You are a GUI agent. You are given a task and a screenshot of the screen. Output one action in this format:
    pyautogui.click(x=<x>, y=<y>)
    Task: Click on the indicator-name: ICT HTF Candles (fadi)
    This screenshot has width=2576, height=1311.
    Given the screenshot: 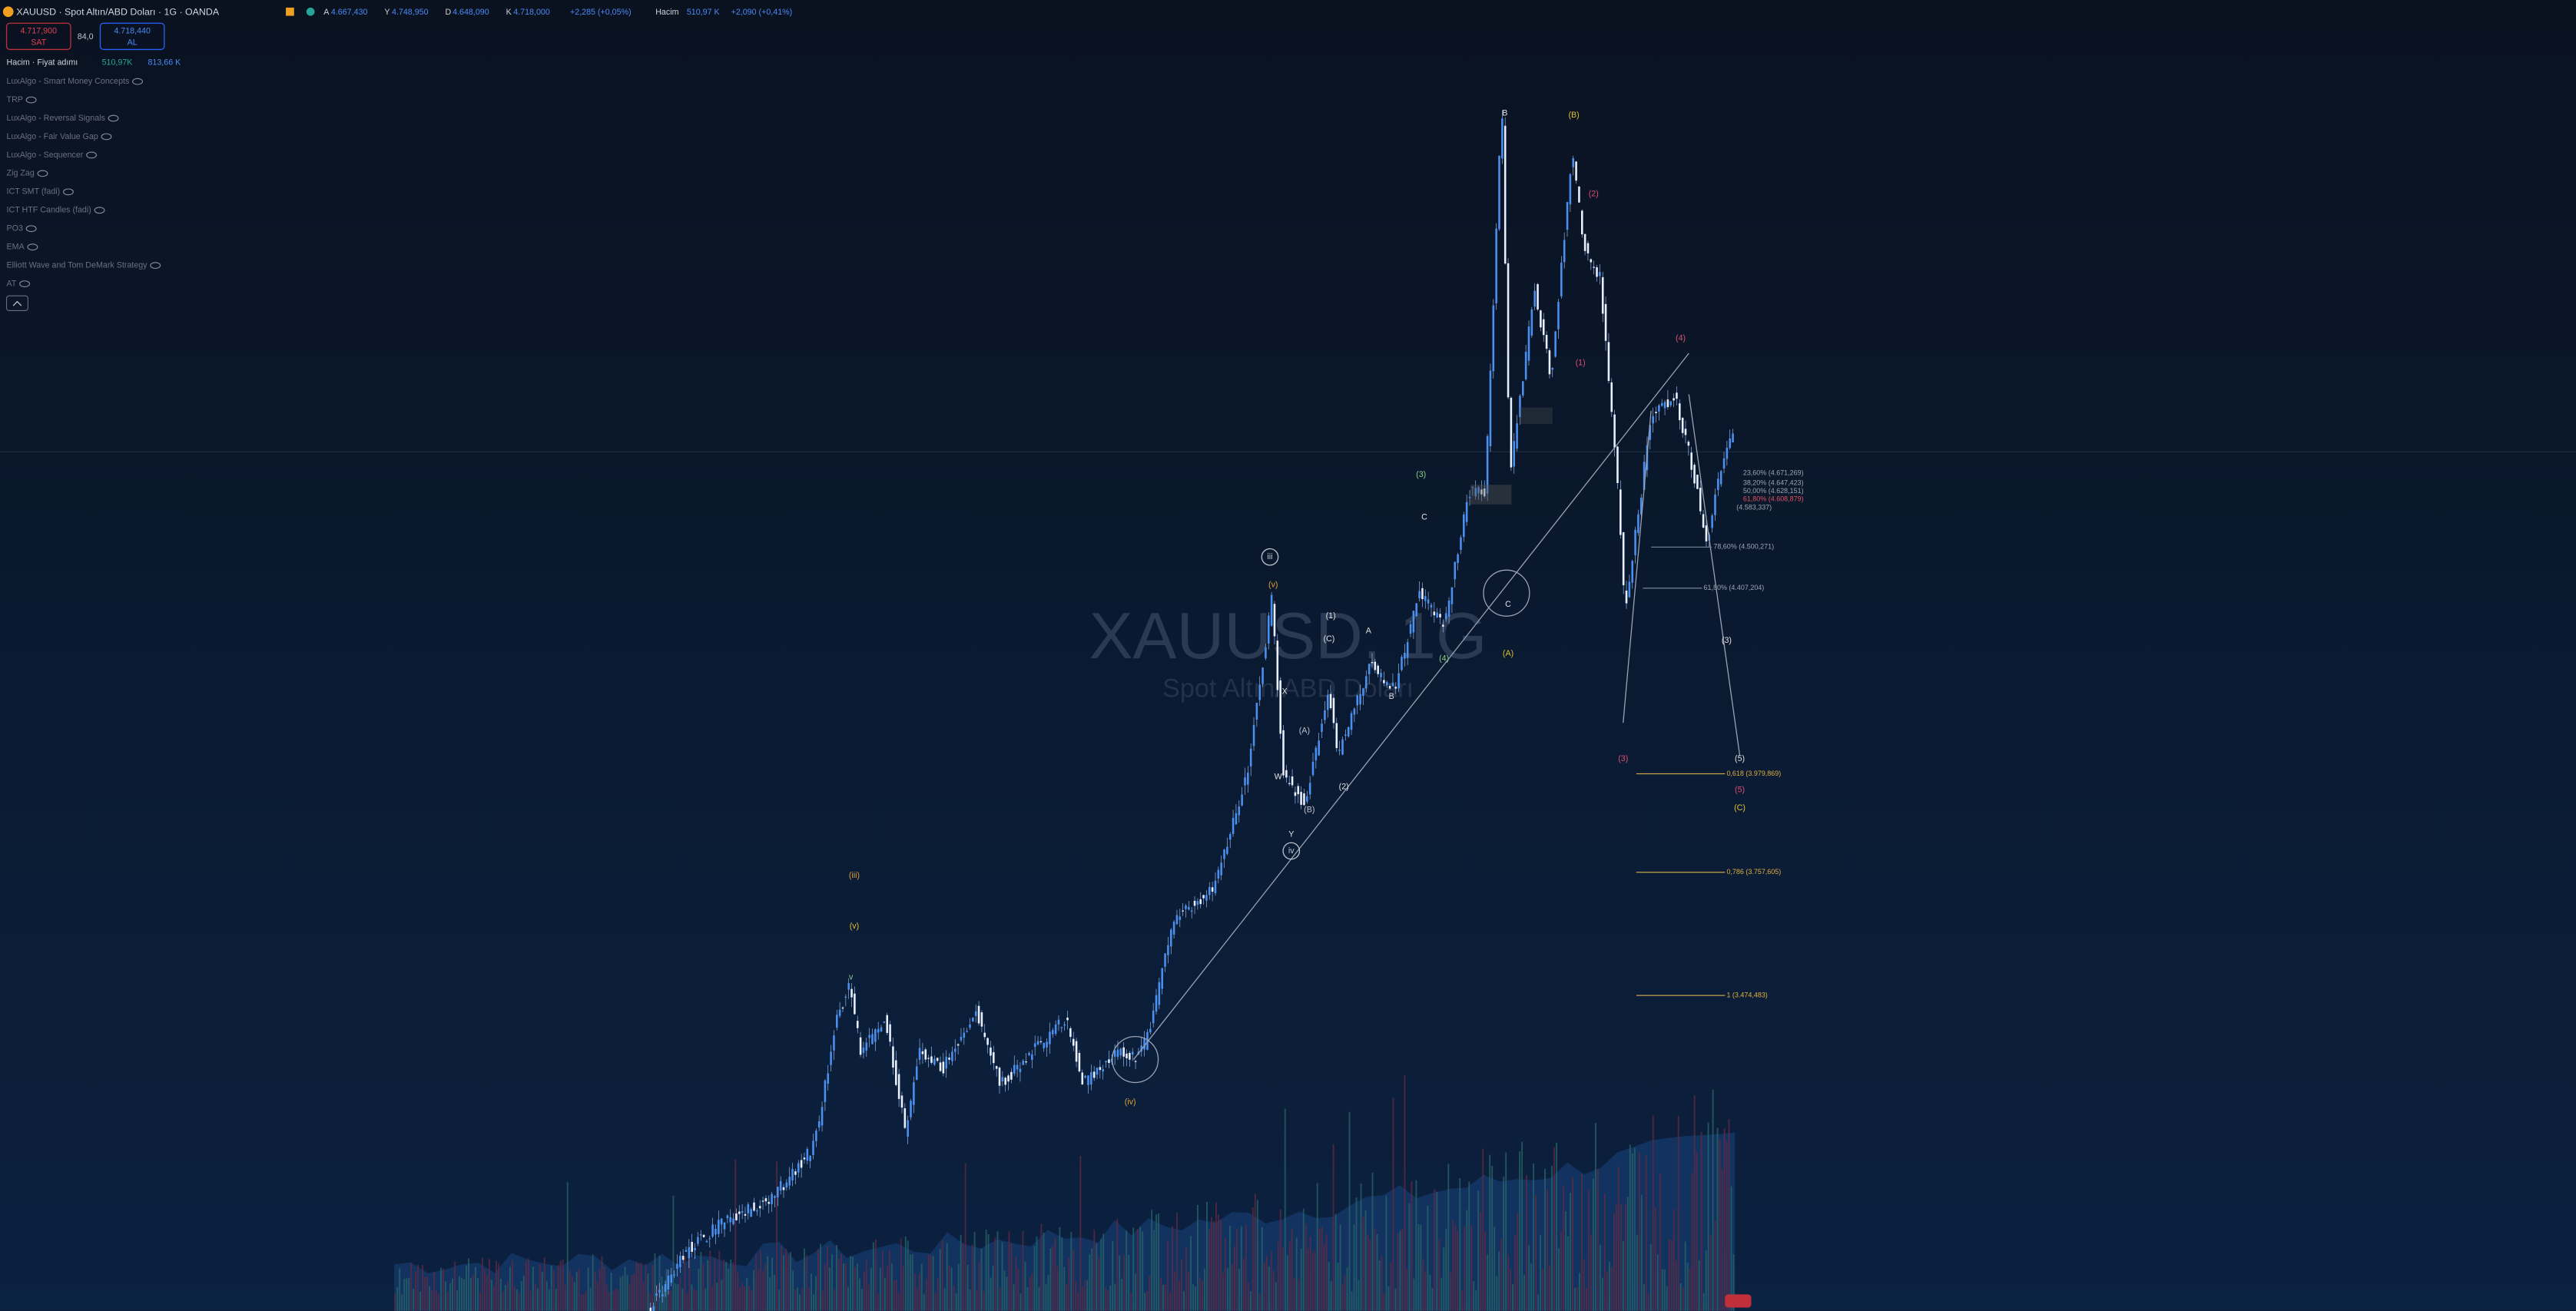 What is the action you would take?
    pyautogui.click(x=49, y=210)
    